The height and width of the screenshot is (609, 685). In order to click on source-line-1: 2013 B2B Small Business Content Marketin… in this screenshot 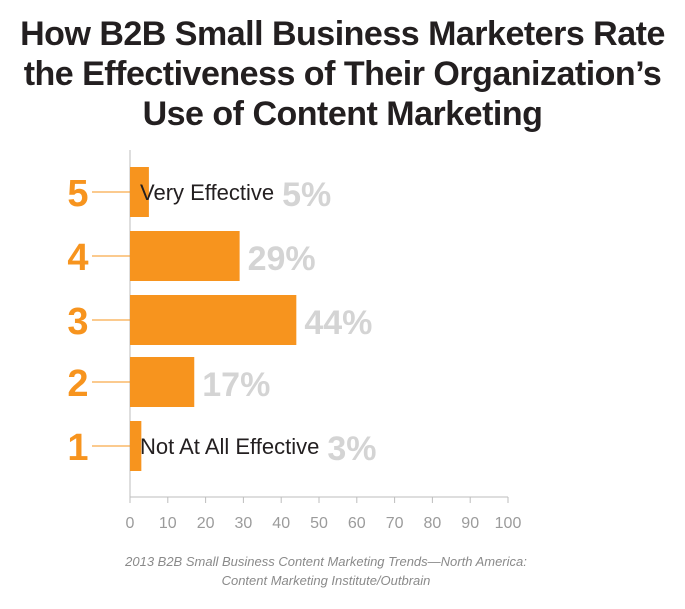, I will do `click(326, 561)`.